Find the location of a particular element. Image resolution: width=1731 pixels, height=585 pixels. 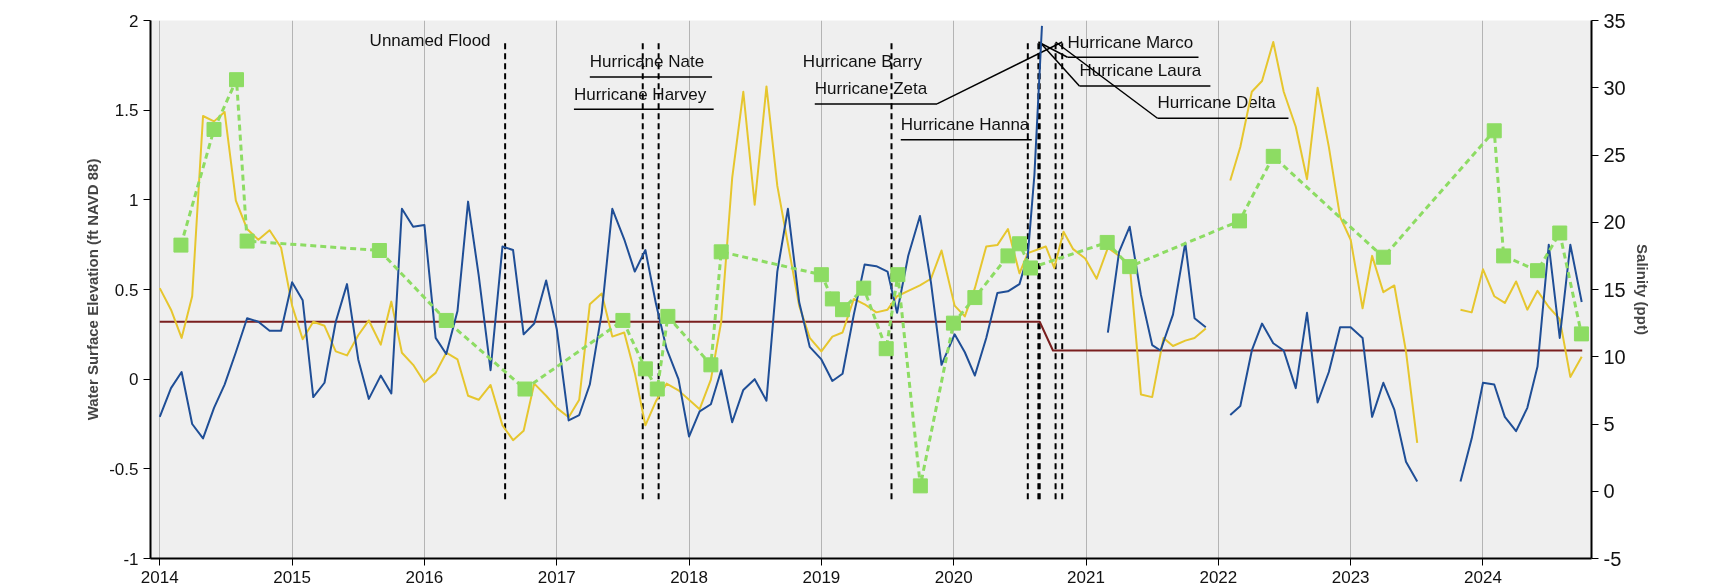

x-tick-label: 2017 is located at coordinates (556, 576).